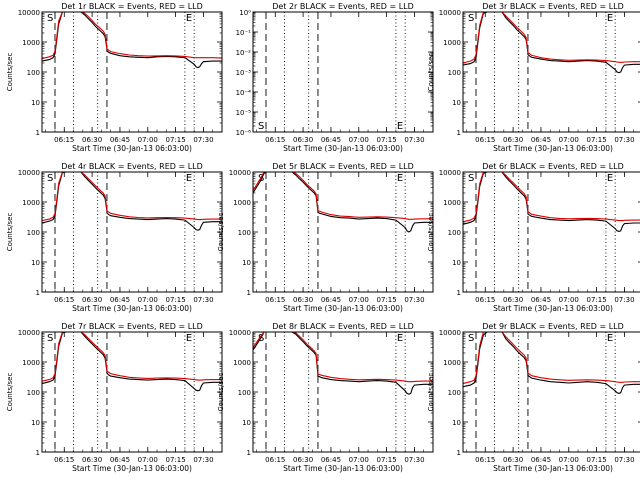  I want to click on y-tick-label: 10⁻⁴, so click(244, 93).